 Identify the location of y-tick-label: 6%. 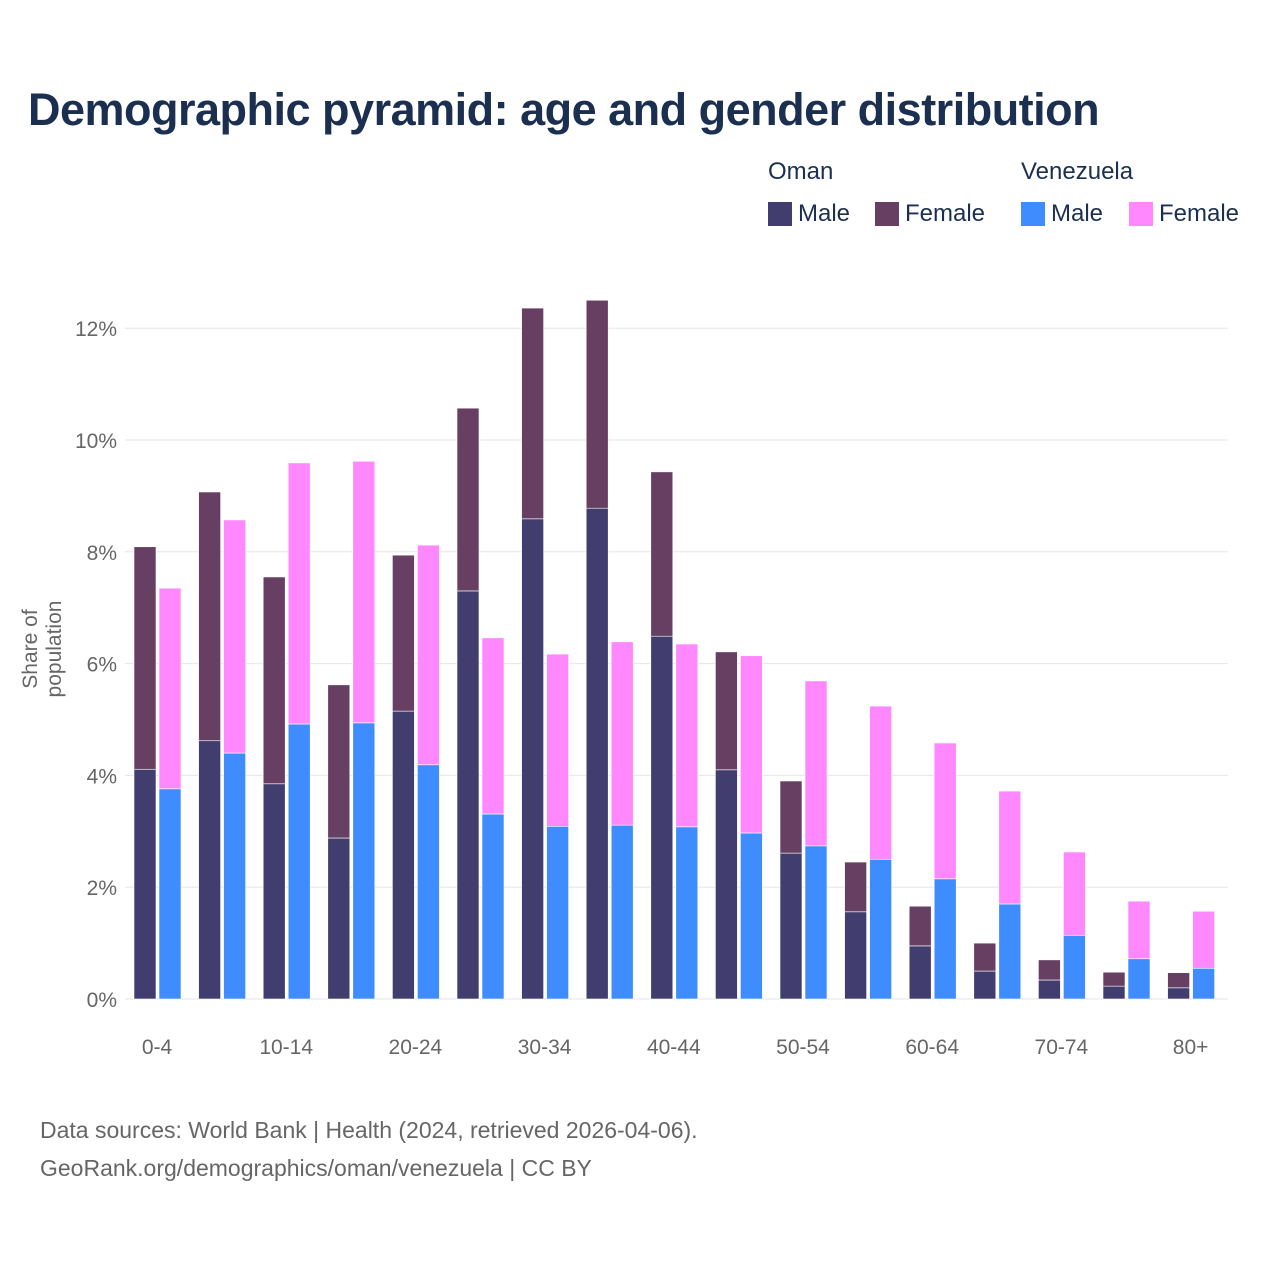
(102, 665).